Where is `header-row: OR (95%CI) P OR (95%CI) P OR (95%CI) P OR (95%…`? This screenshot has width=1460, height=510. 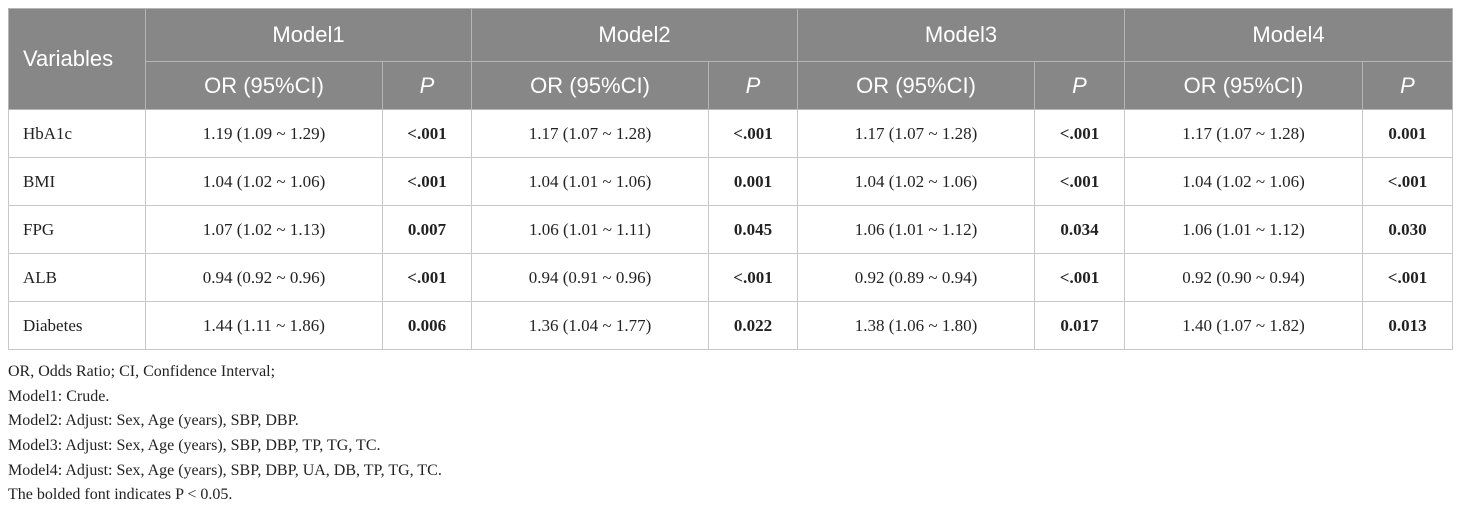
header-row: OR (95%CI) P OR (95%CI) P OR (95%CI) P OR (95%… is located at coordinates (731, 85).